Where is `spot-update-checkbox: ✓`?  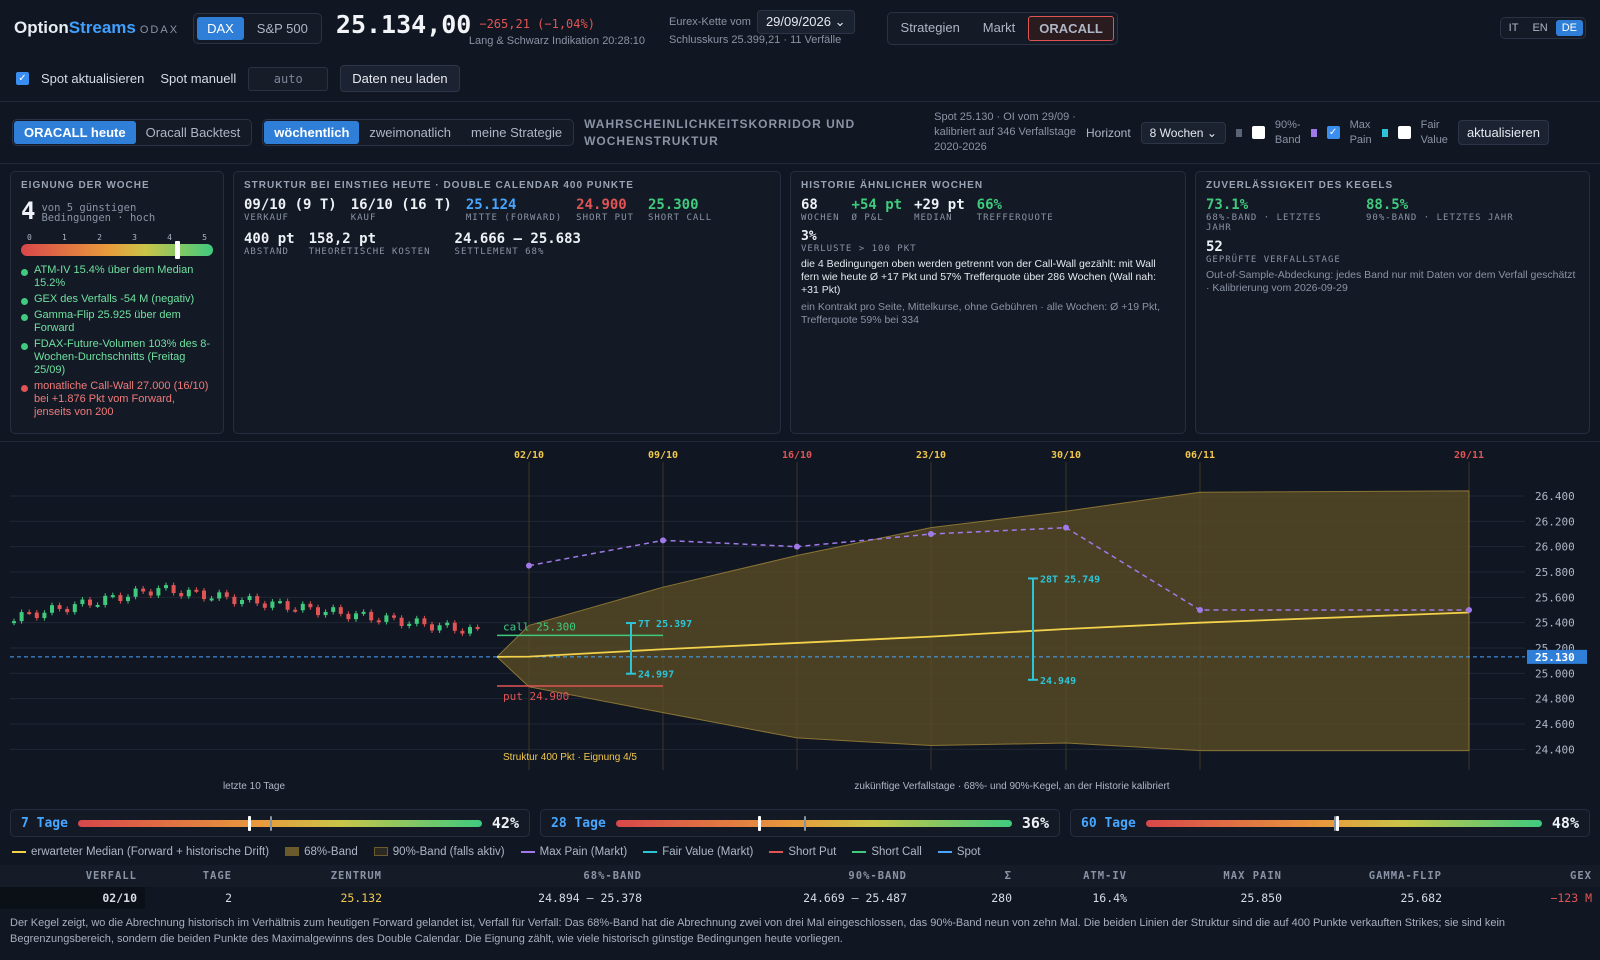
spot-update-checkbox: ✓ is located at coordinates (22, 78).